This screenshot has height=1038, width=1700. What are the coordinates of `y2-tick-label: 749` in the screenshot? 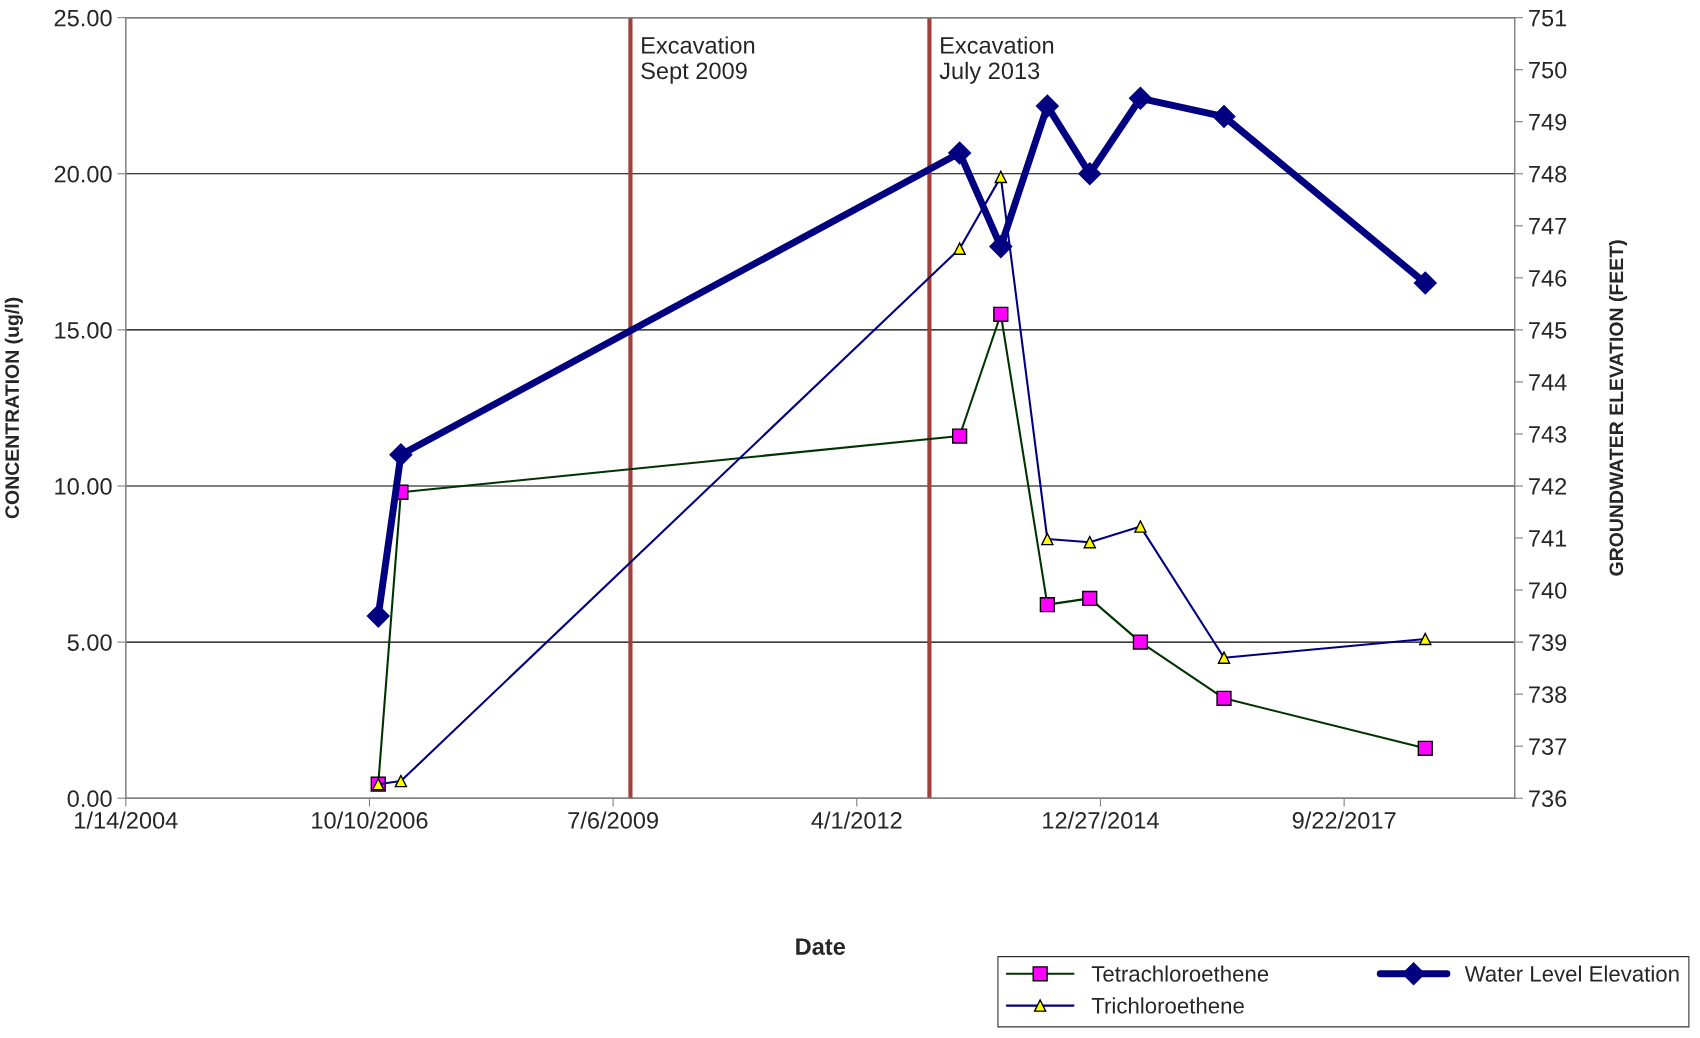 It's located at (1548, 122).